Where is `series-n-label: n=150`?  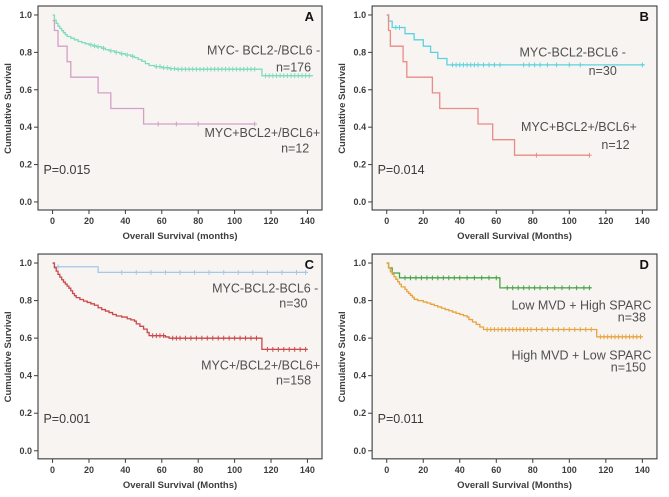 series-n-label: n=150 is located at coordinates (628, 367).